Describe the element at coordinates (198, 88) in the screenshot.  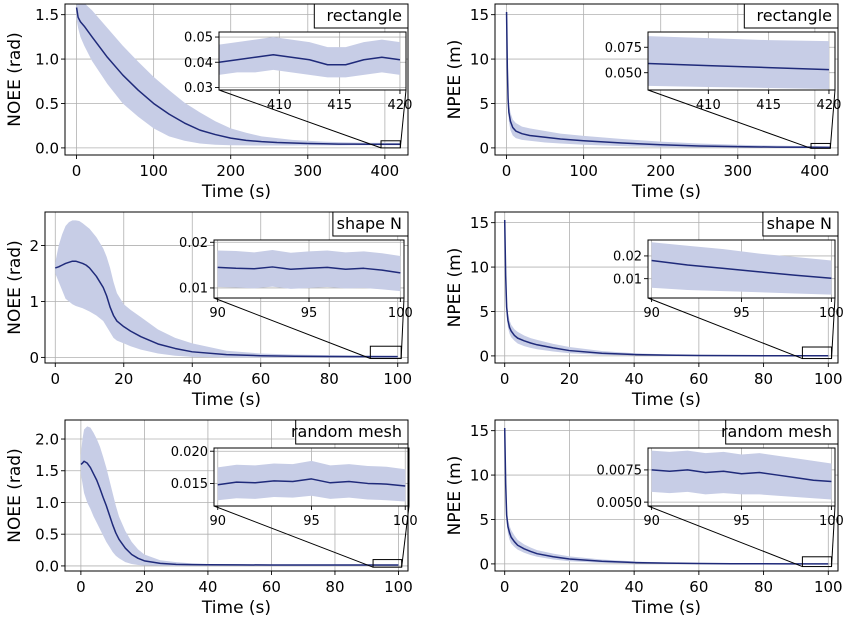
I see `inset-y-tick-label: 0.03` at that location.